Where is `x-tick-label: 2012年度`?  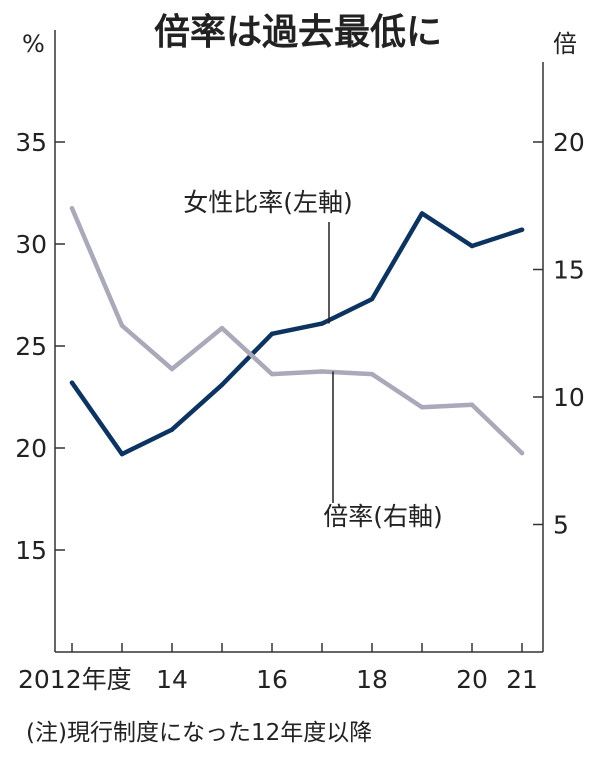 x-tick-label: 2012年度 is located at coordinates (75, 679).